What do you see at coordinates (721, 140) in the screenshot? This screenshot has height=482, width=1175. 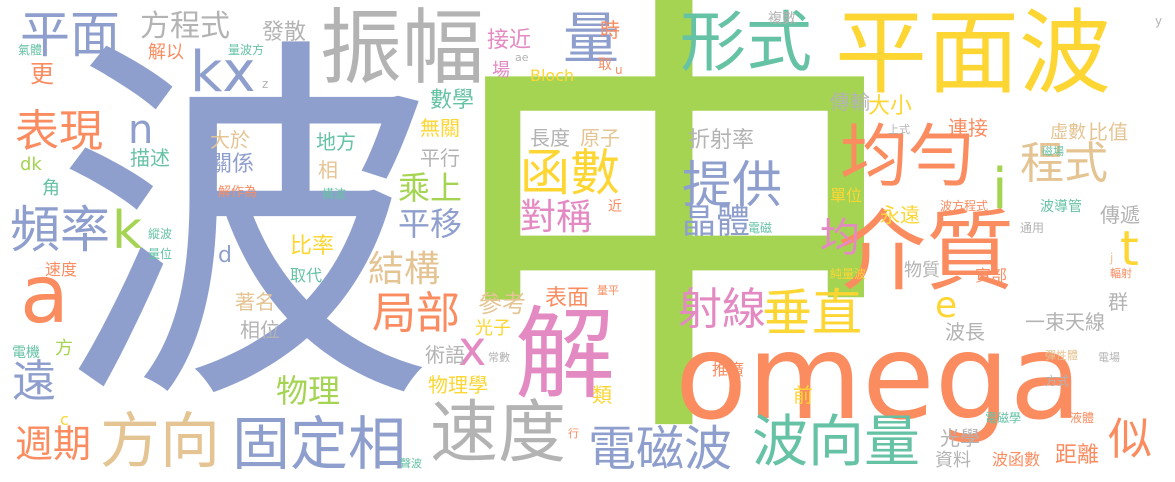 I see `word-zheshelv: 折射率` at bounding box center [721, 140].